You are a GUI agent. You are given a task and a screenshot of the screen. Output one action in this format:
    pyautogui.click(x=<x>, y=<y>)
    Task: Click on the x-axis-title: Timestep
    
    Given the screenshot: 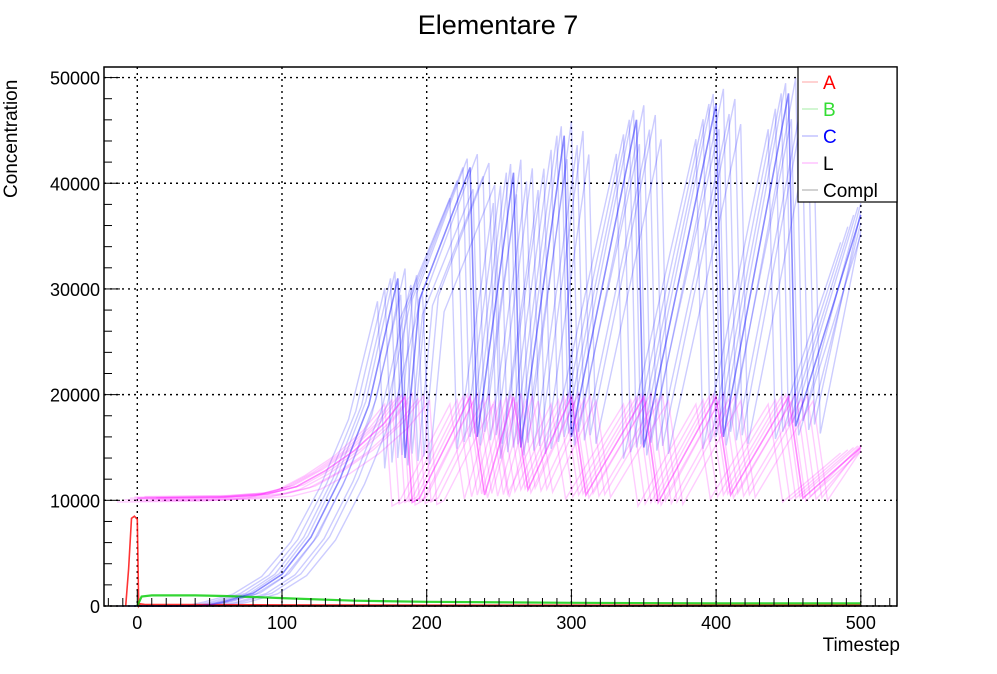 What is the action you would take?
    pyautogui.click(x=861, y=645)
    